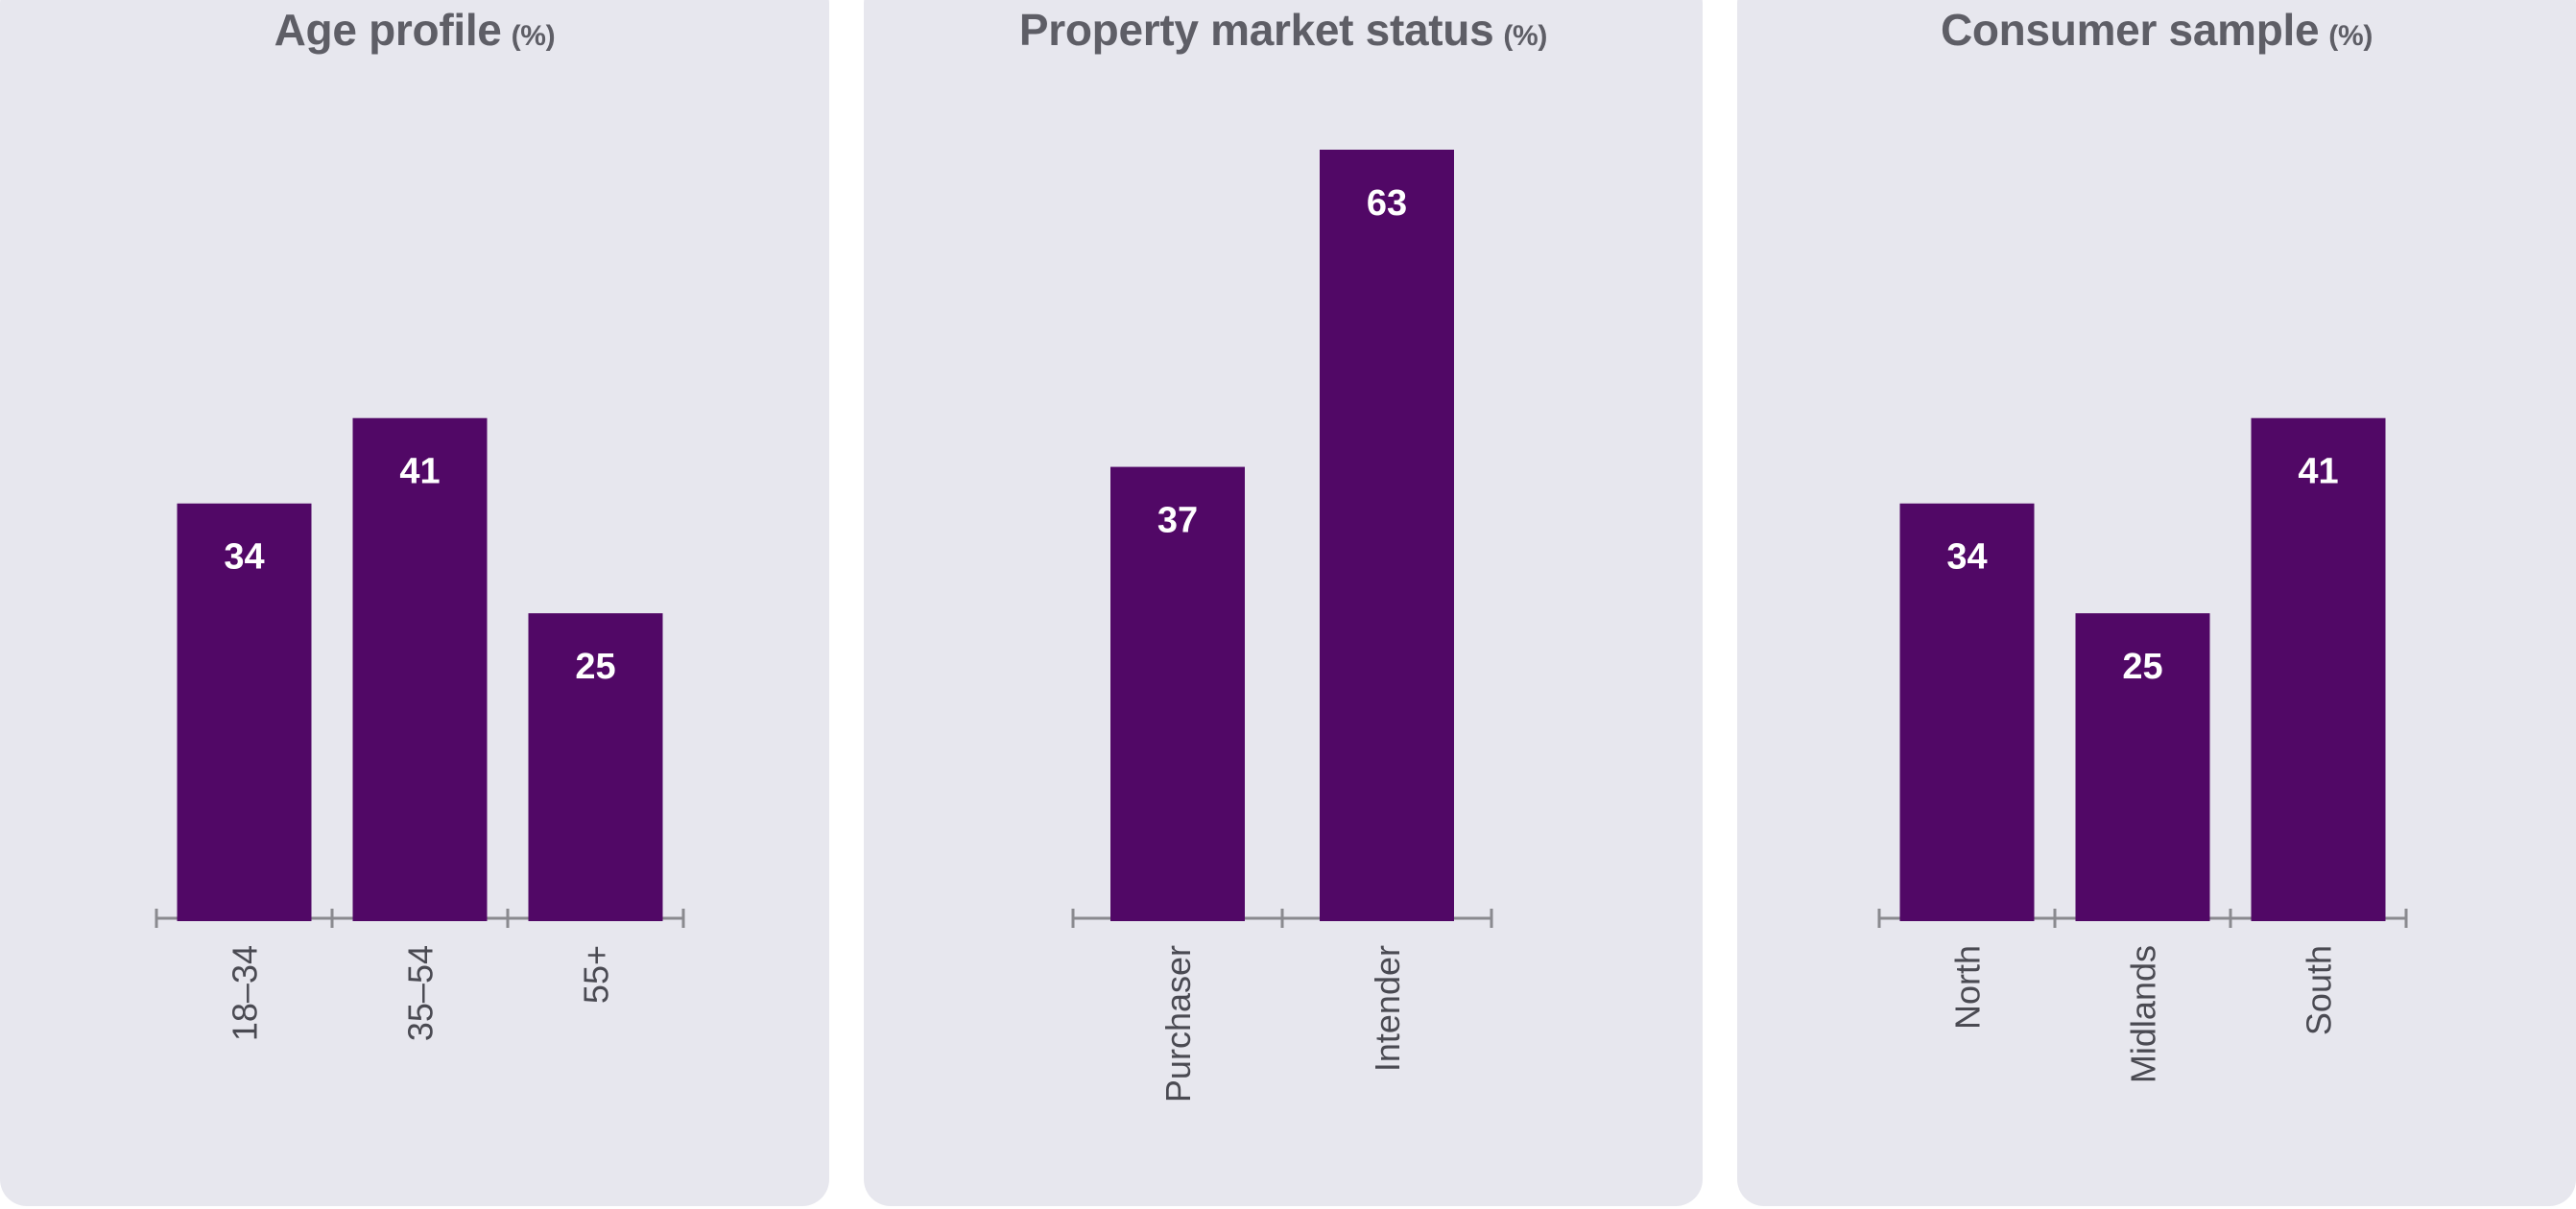 This screenshot has width=2576, height=1209. Describe the element at coordinates (1177, 521) in the screenshot. I see `data-label: 37` at that location.